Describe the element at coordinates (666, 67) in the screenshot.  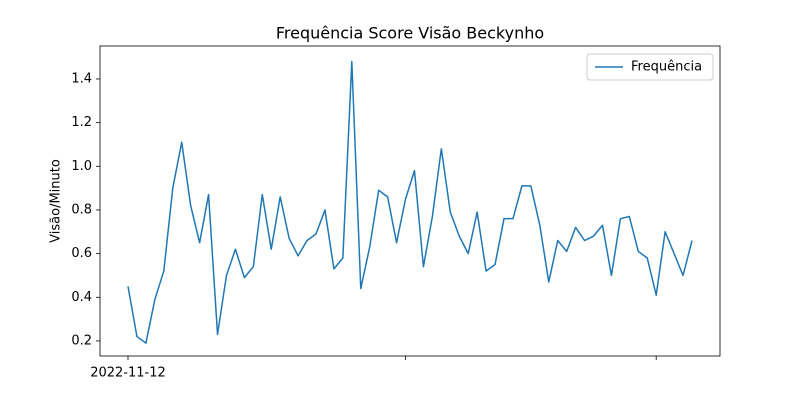
I see `legend-label: Frequência` at that location.